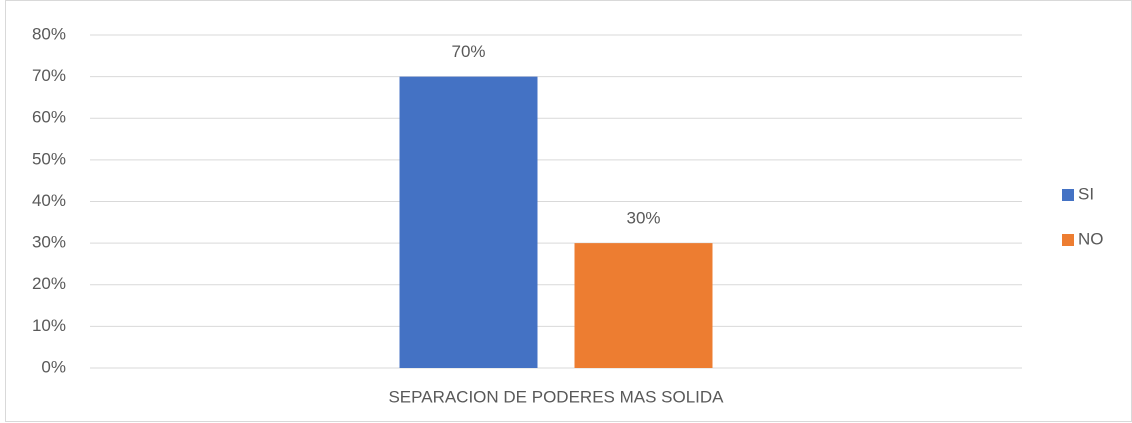  What do you see at coordinates (49, 75) in the screenshot?
I see `y-tick-label: 70%` at bounding box center [49, 75].